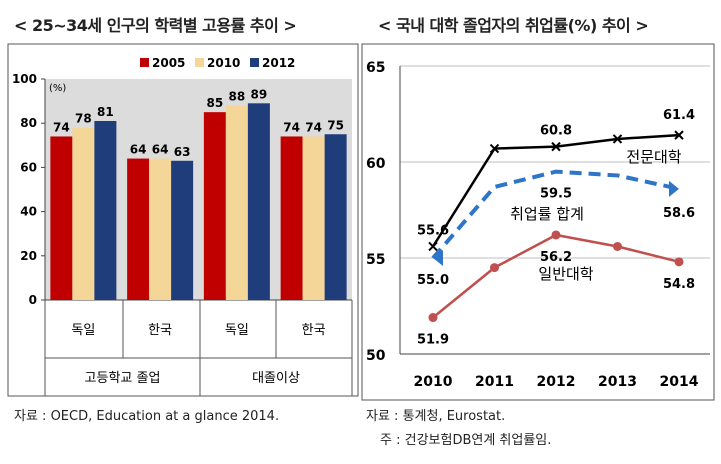 The image size is (721, 464). I want to click on right-x-tick-label: 2011, so click(494, 382).